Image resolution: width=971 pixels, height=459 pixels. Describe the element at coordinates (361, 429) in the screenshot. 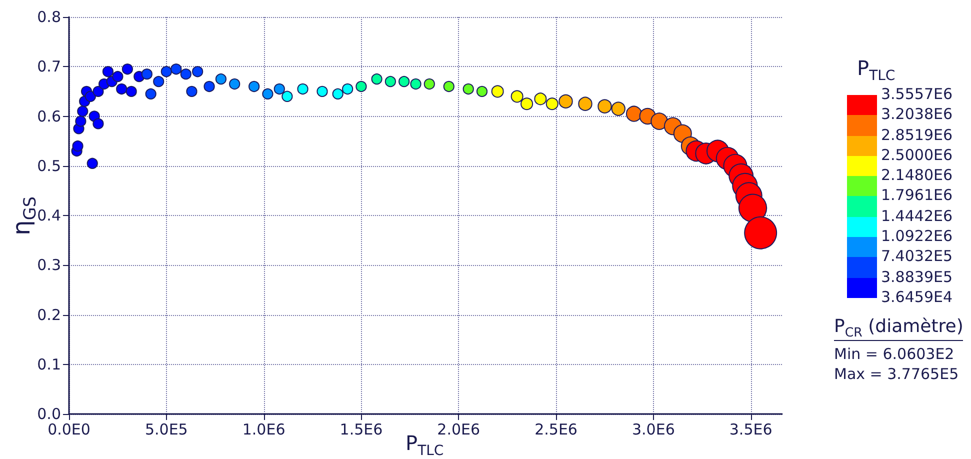

I see `x-tick-label: 1.5E6` at that location.